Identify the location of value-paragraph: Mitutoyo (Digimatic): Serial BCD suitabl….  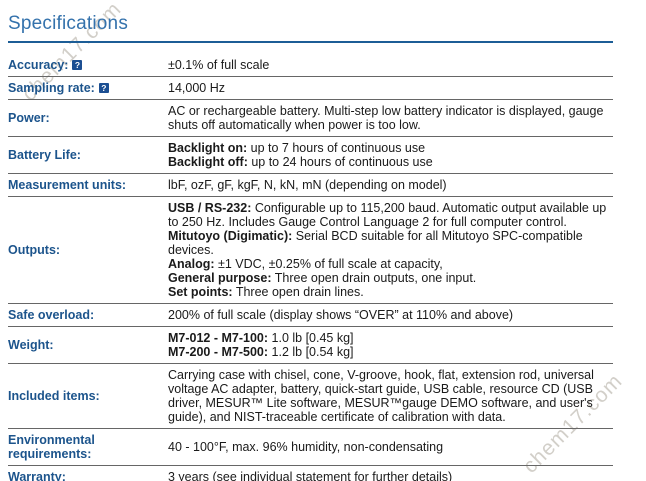
(388, 243).